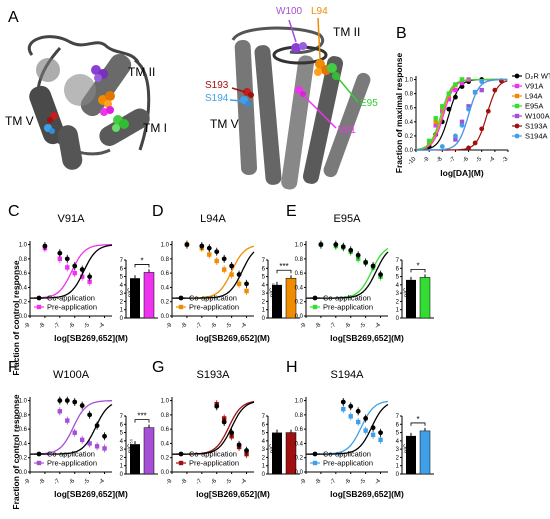 The width and height of the screenshot is (550, 519). Describe the element at coordinates (289, 11) in the screenshot. I see `label-w100: W100` at that location.